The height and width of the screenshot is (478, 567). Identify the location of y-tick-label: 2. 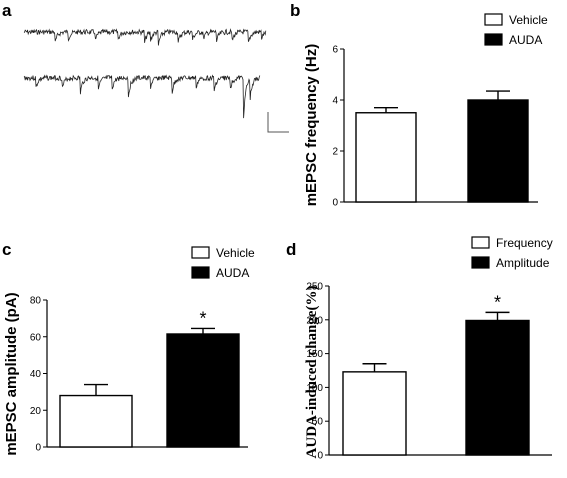
(335, 152).